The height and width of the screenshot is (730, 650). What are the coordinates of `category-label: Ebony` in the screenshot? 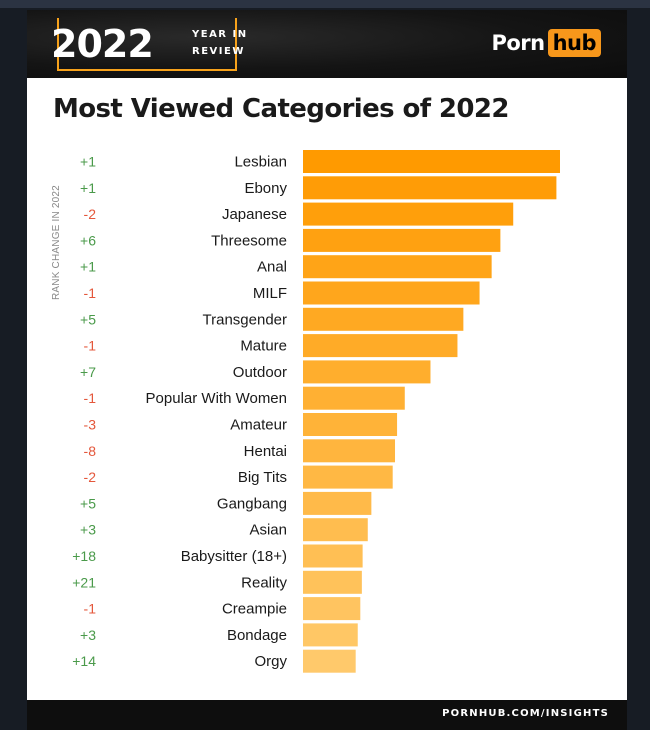 It's located at (265, 188).